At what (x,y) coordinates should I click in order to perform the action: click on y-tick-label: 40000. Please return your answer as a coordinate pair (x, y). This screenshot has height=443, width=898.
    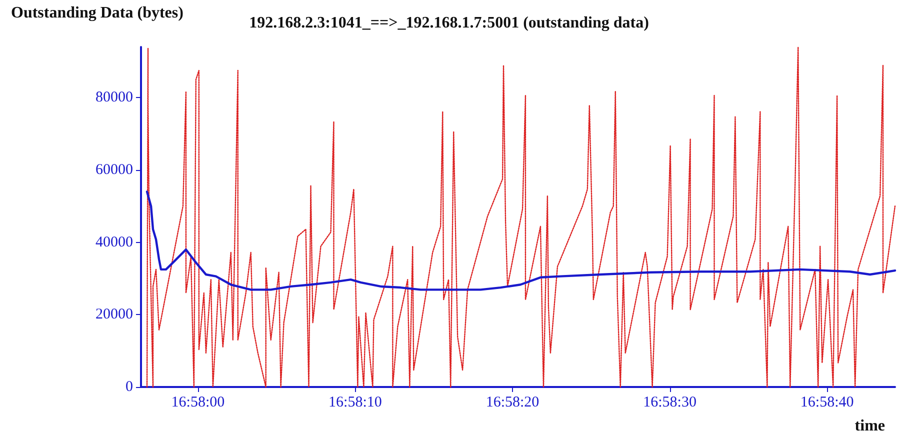
    Looking at the image, I should click on (114, 242).